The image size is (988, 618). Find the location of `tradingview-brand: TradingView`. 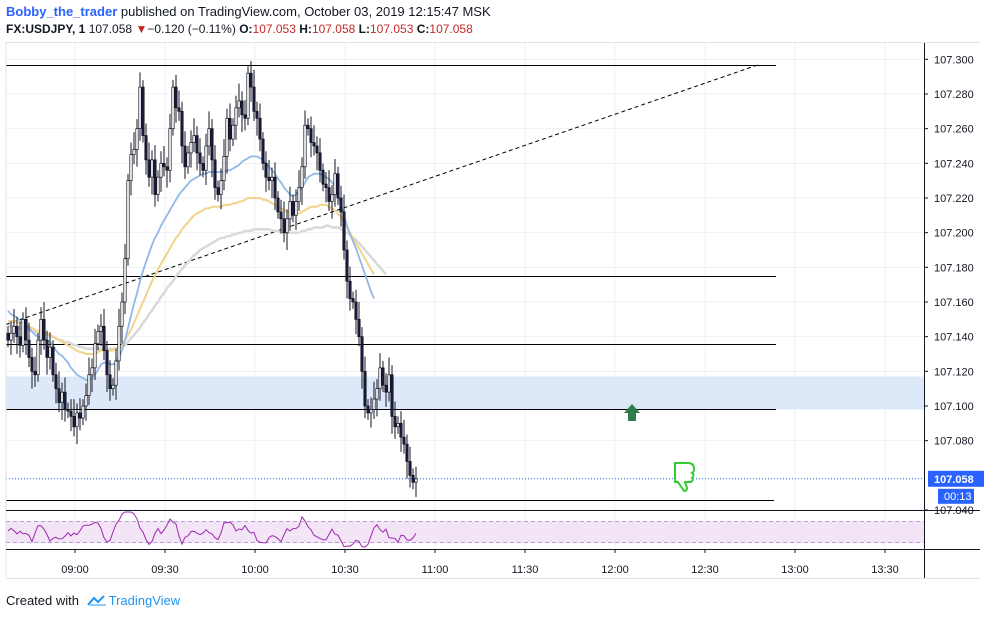

tradingview-brand: TradingView is located at coordinates (144, 600).